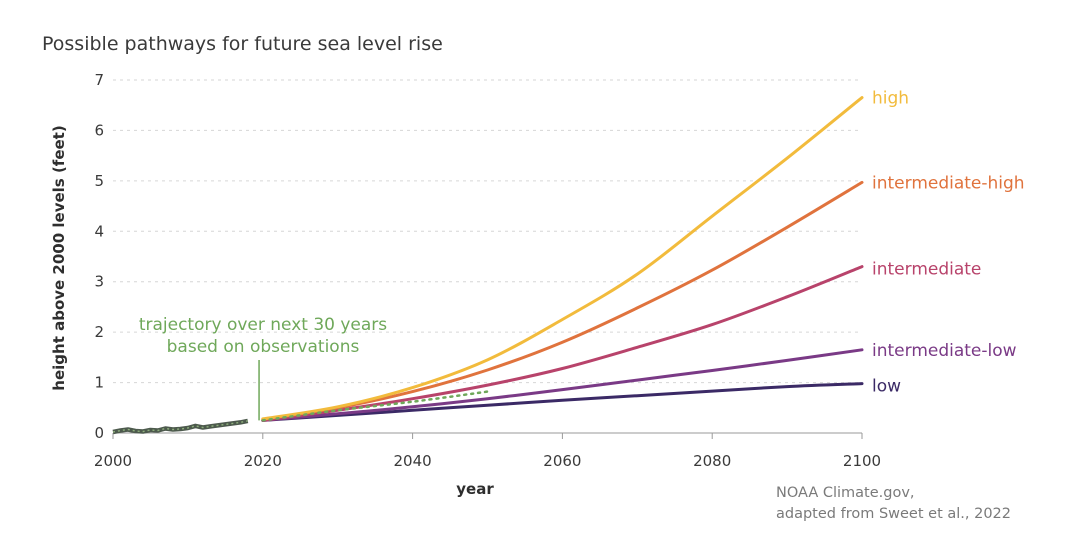  I want to click on series-label-intermediate: intermediate, so click(926, 270).